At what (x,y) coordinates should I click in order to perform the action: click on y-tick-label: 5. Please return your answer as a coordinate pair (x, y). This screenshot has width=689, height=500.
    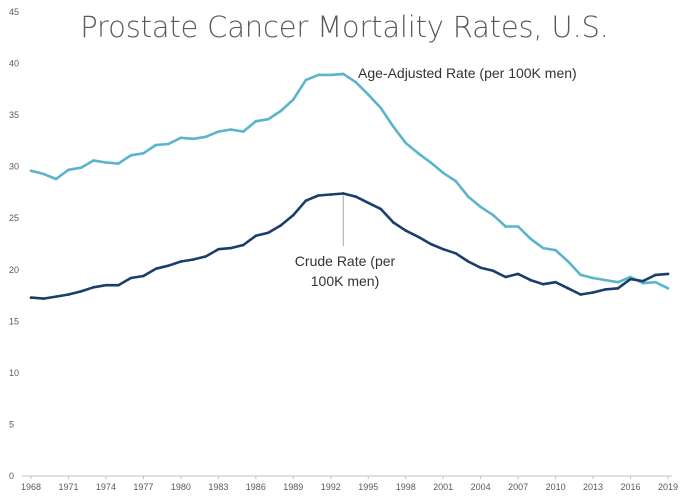
    Looking at the image, I should click on (11, 424).